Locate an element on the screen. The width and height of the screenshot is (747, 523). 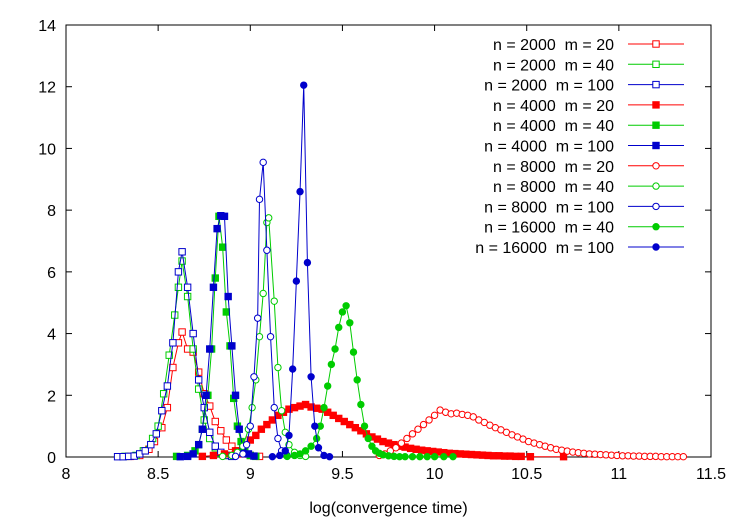
x-tick-label: 10 is located at coordinates (435, 474).